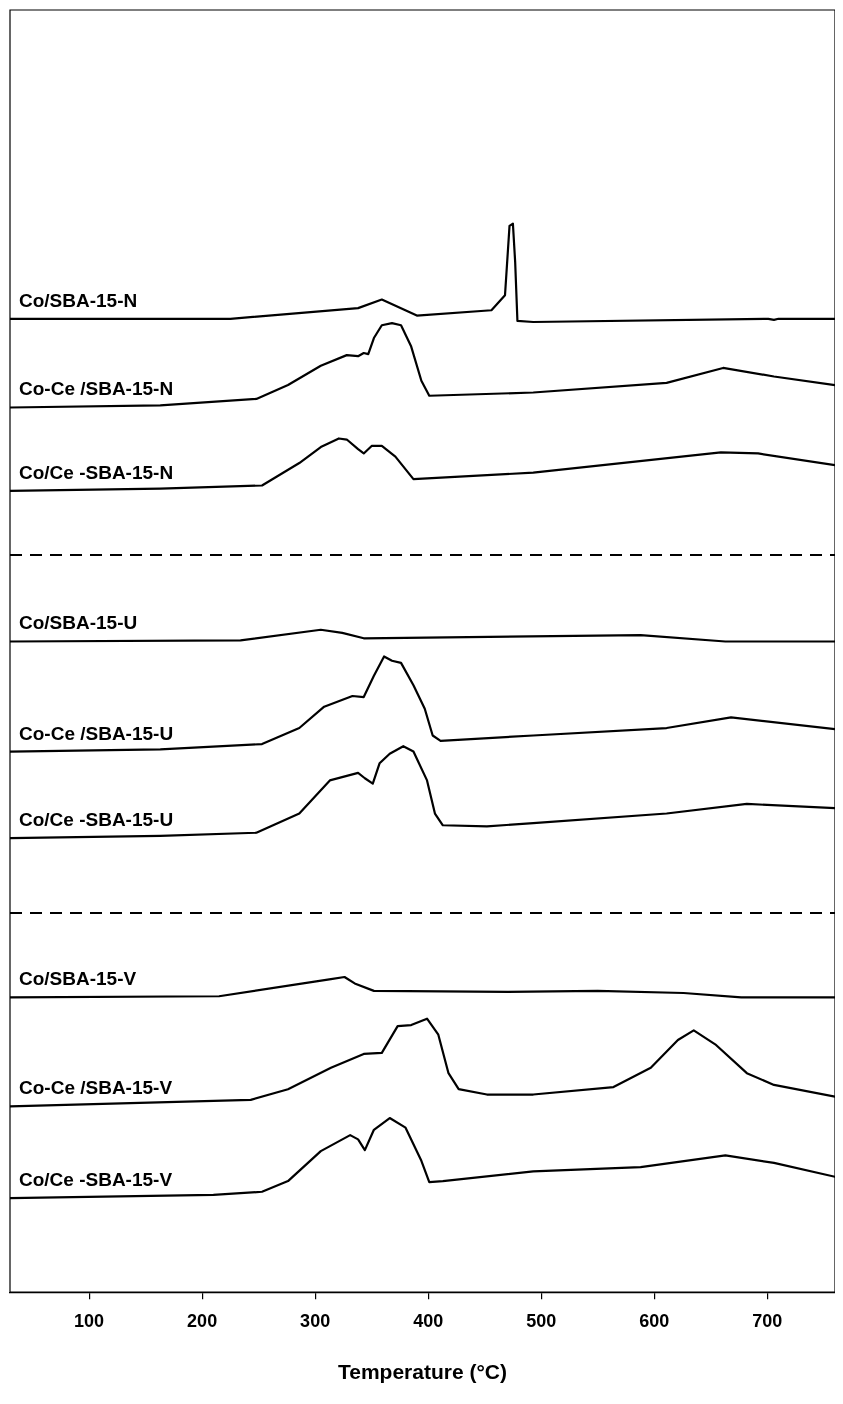 This screenshot has width=843, height=1404. What do you see at coordinates (96, 733) in the screenshot?
I see `series-label: Co-Ce /SBA-15-U` at bounding box center [96, 733].